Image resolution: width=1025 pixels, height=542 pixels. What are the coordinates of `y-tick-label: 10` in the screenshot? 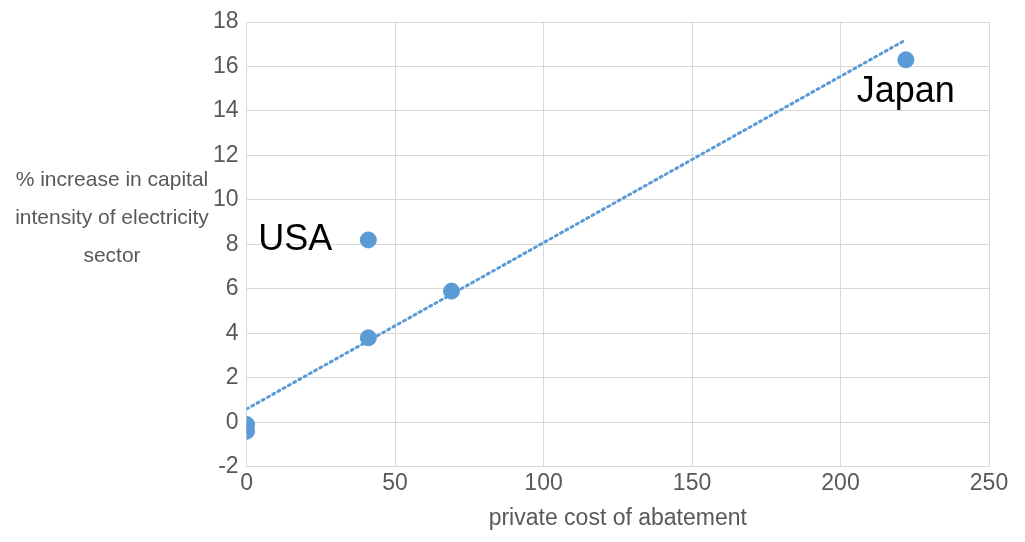 It's located at (225, 198).